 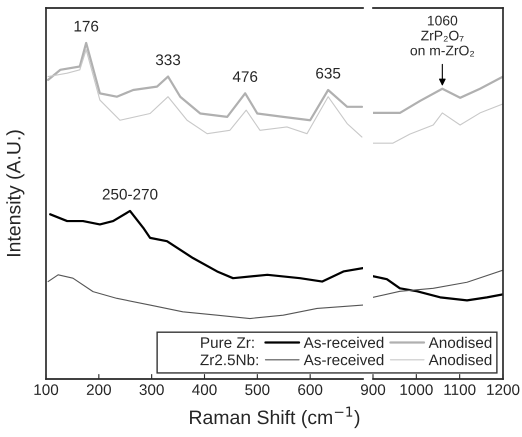 I want to click on annotation: 476, so click(x=245, y=76).